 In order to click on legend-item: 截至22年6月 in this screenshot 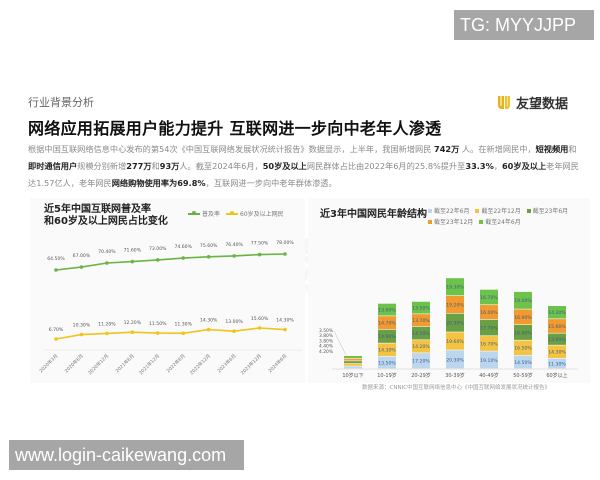, I will do `click(448, 210)`.